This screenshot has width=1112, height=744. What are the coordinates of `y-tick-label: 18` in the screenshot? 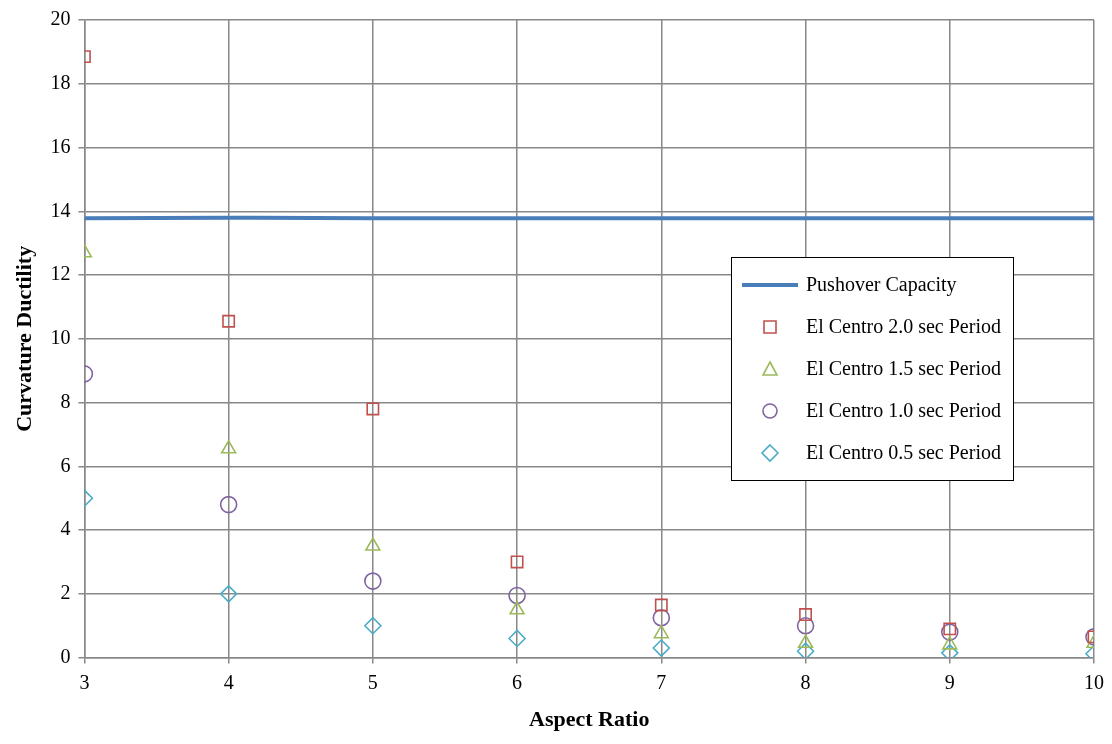 It's located at (60, 82).